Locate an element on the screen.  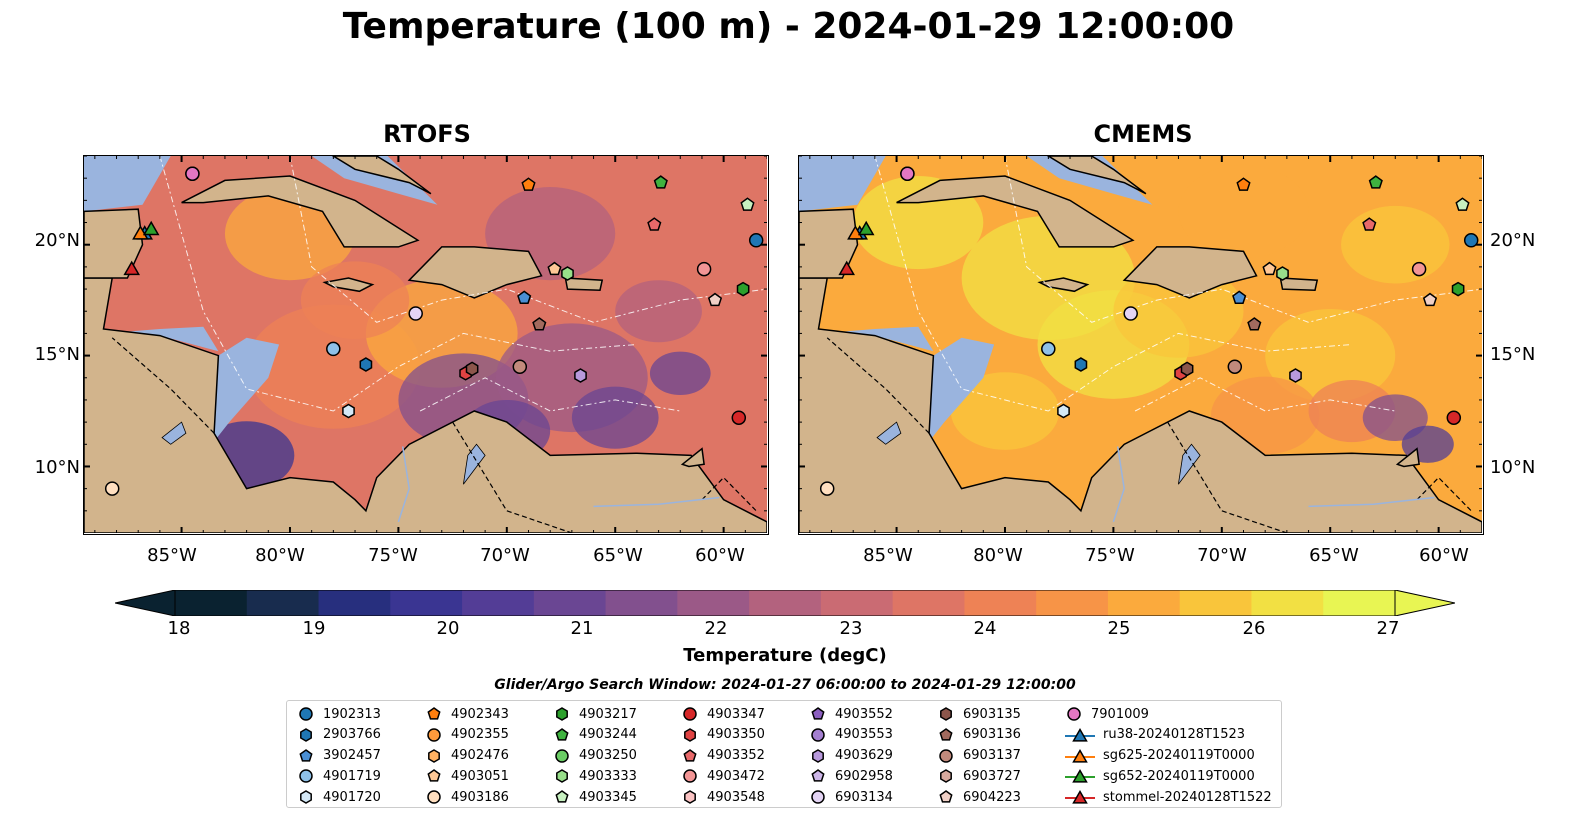
cmems-lake-maracaibo is located at coordinates (1189, 464).